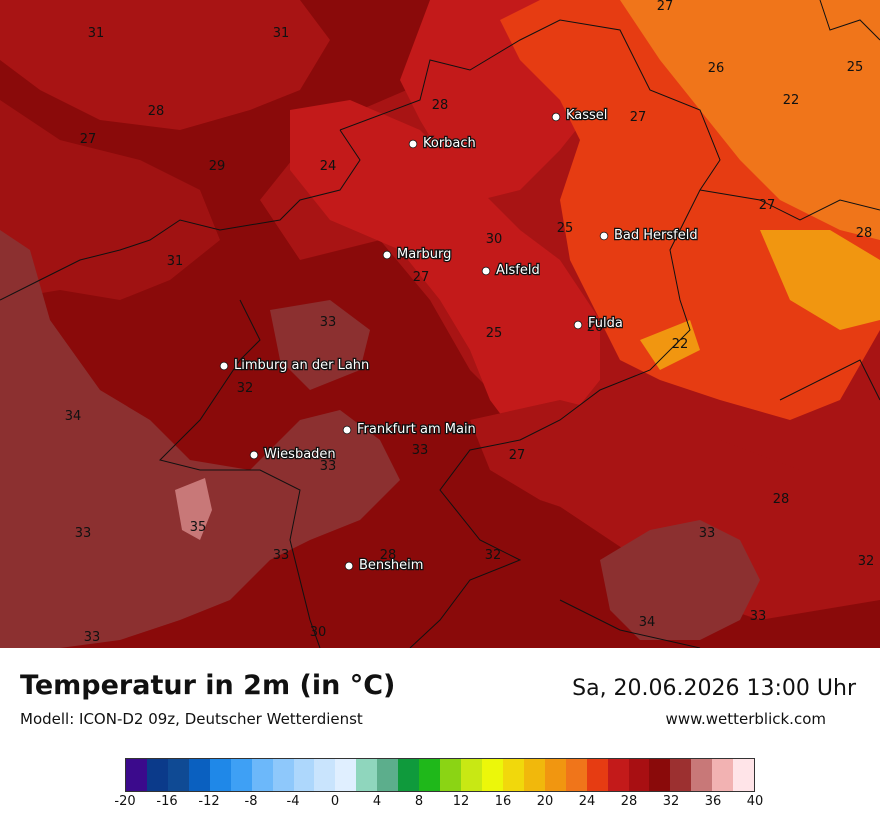 Image resolution: width=880 pixels, height=830 pixels. I want to click on map-region-southeast, so click(675, 500).